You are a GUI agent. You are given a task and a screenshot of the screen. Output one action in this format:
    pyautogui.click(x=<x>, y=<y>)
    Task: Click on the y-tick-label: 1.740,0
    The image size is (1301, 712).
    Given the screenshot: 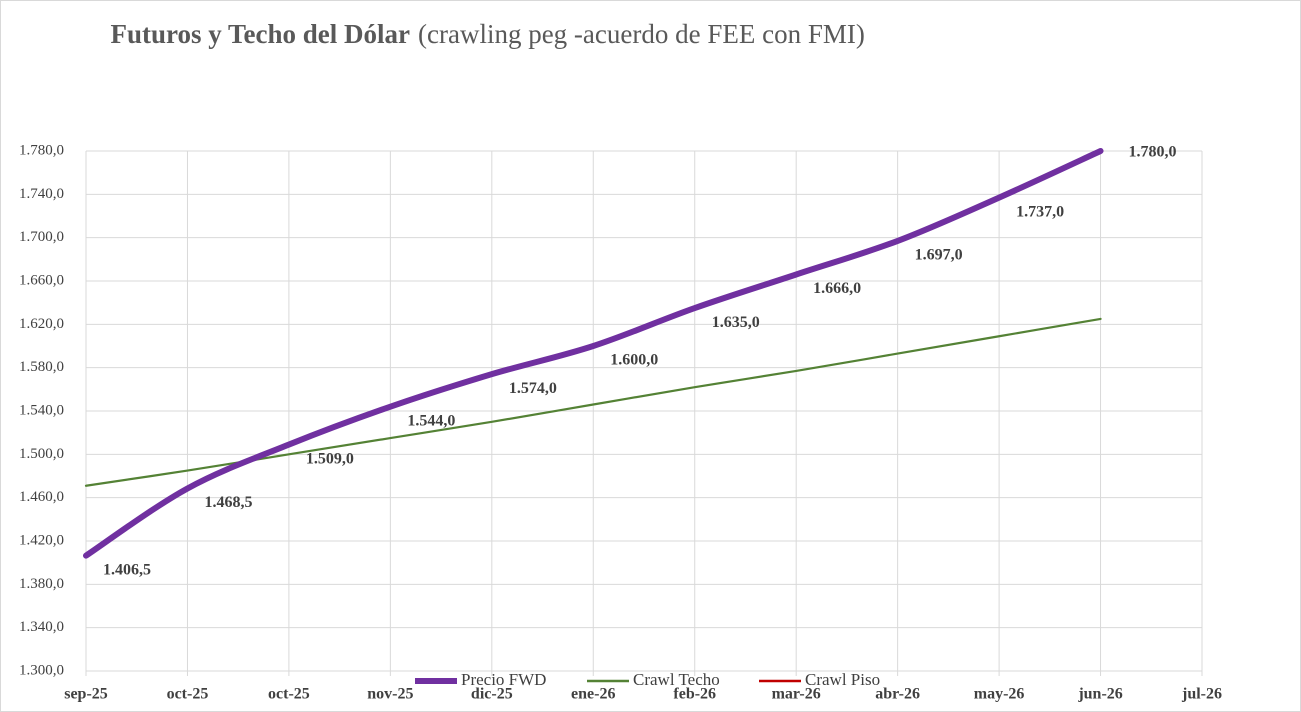 What is the action you would take?
    pyautogui.click(x=41, y=194)
    